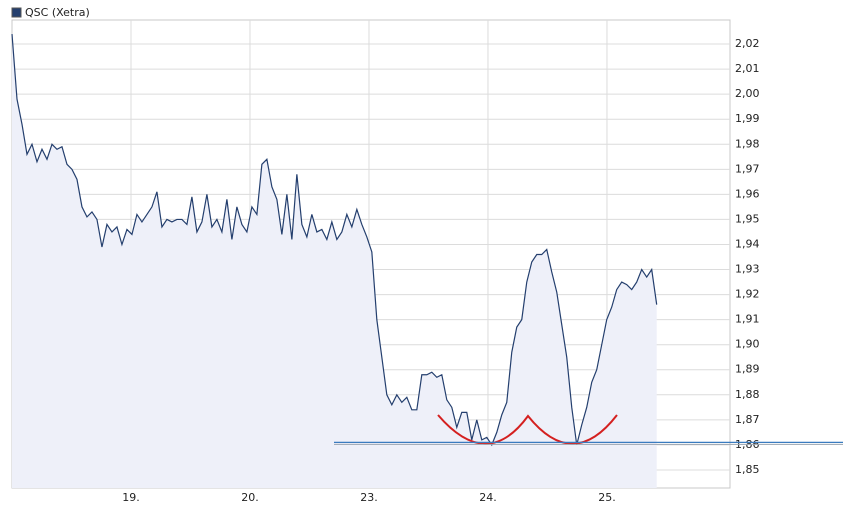 The width and height of the screenshot is (843, 532). Describe the element at coordinates (747, 143) in the screenshot. I see `y-tick-label: 1,98` at that location.